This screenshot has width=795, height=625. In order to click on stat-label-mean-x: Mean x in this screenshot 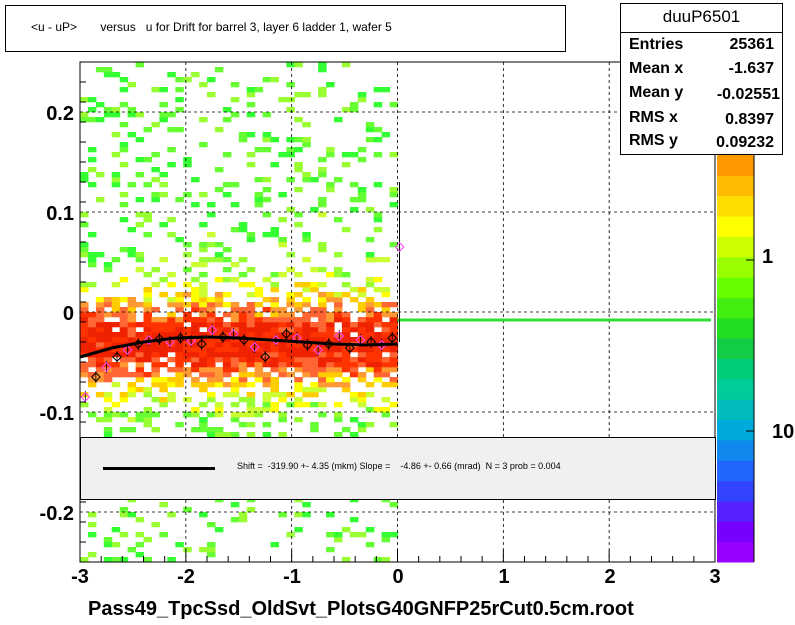, I will do `click(656, 68)`.